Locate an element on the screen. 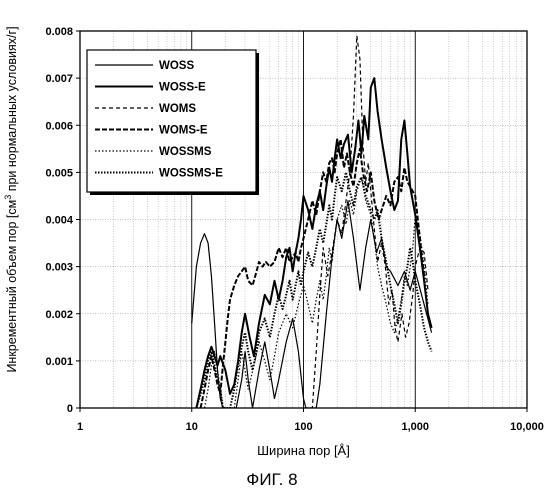  x-tick-label: 1 is located at coordinates (80, 427).